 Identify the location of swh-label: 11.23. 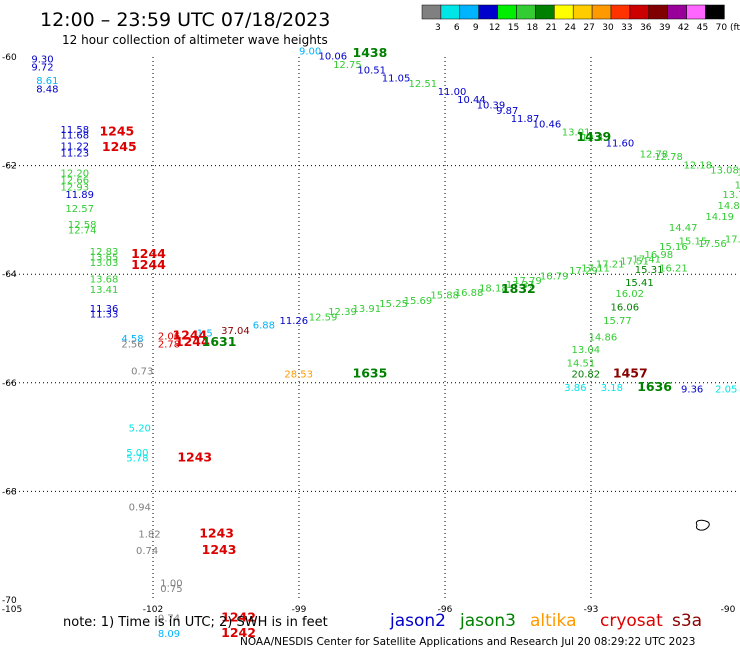
(75, 153).